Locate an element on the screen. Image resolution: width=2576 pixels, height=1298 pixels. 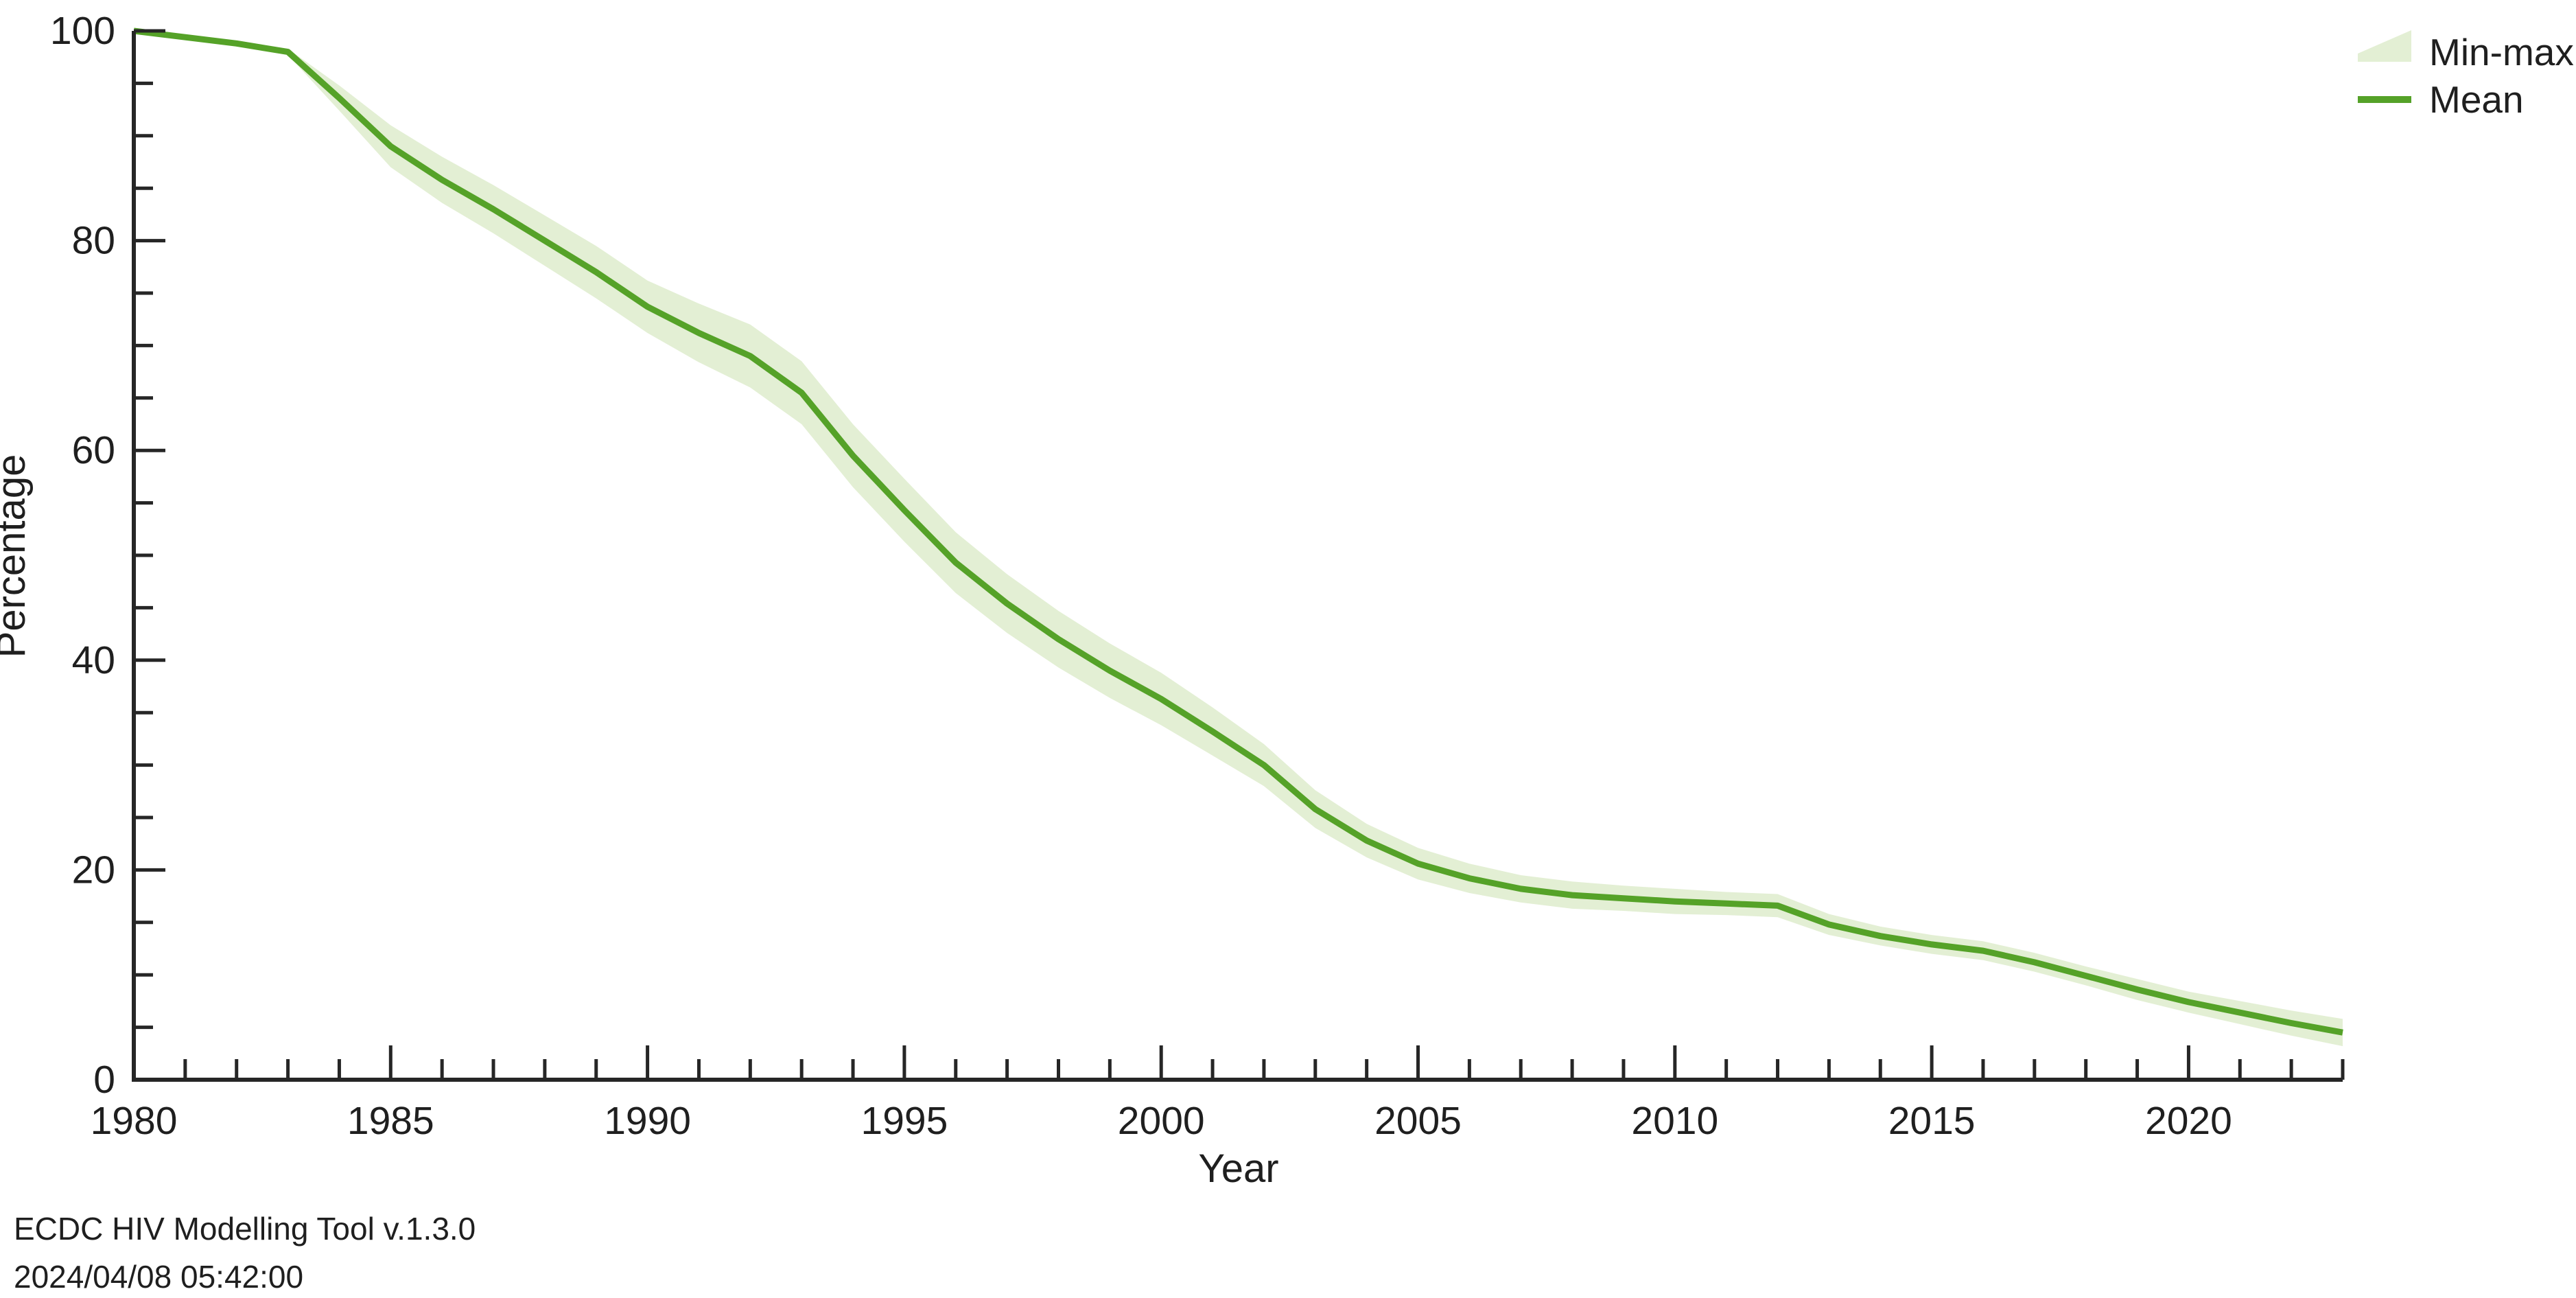
y-axis-title: Percentage is located at coordinates (17, 556).